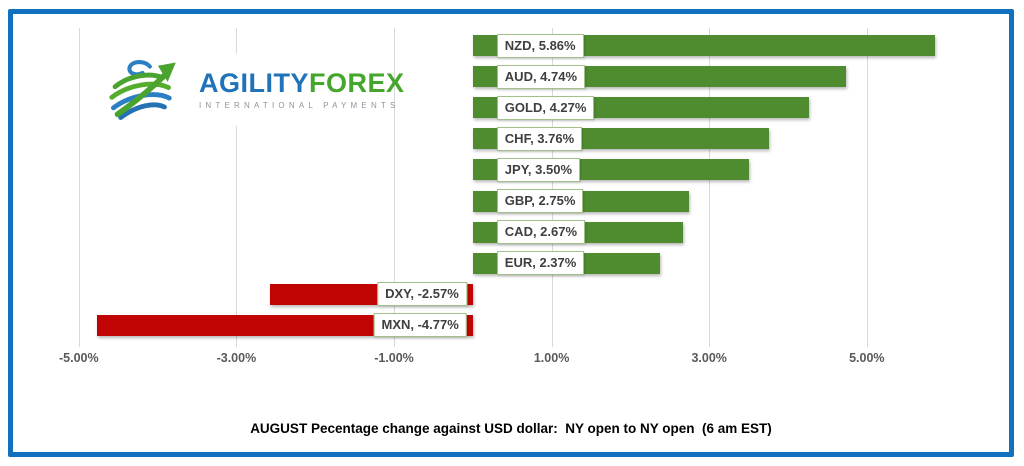 The image size is (1024, 466). Describe the element at coordinates (545, 107) in the screenshot. I see `bar-label-gold: GOLD, 4.27%` at that location.